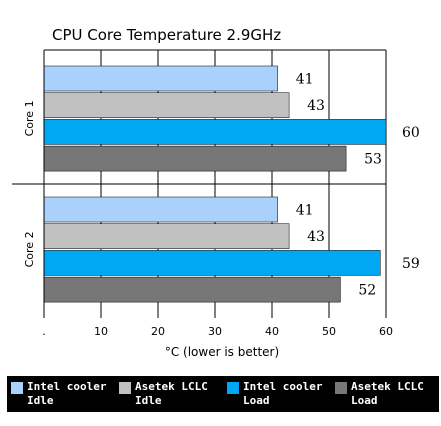 This screenshot has height=426, width=441. Describe the element at coordinates (29, 249) in the screenshot. I see `category-label: Core 2` at that location.